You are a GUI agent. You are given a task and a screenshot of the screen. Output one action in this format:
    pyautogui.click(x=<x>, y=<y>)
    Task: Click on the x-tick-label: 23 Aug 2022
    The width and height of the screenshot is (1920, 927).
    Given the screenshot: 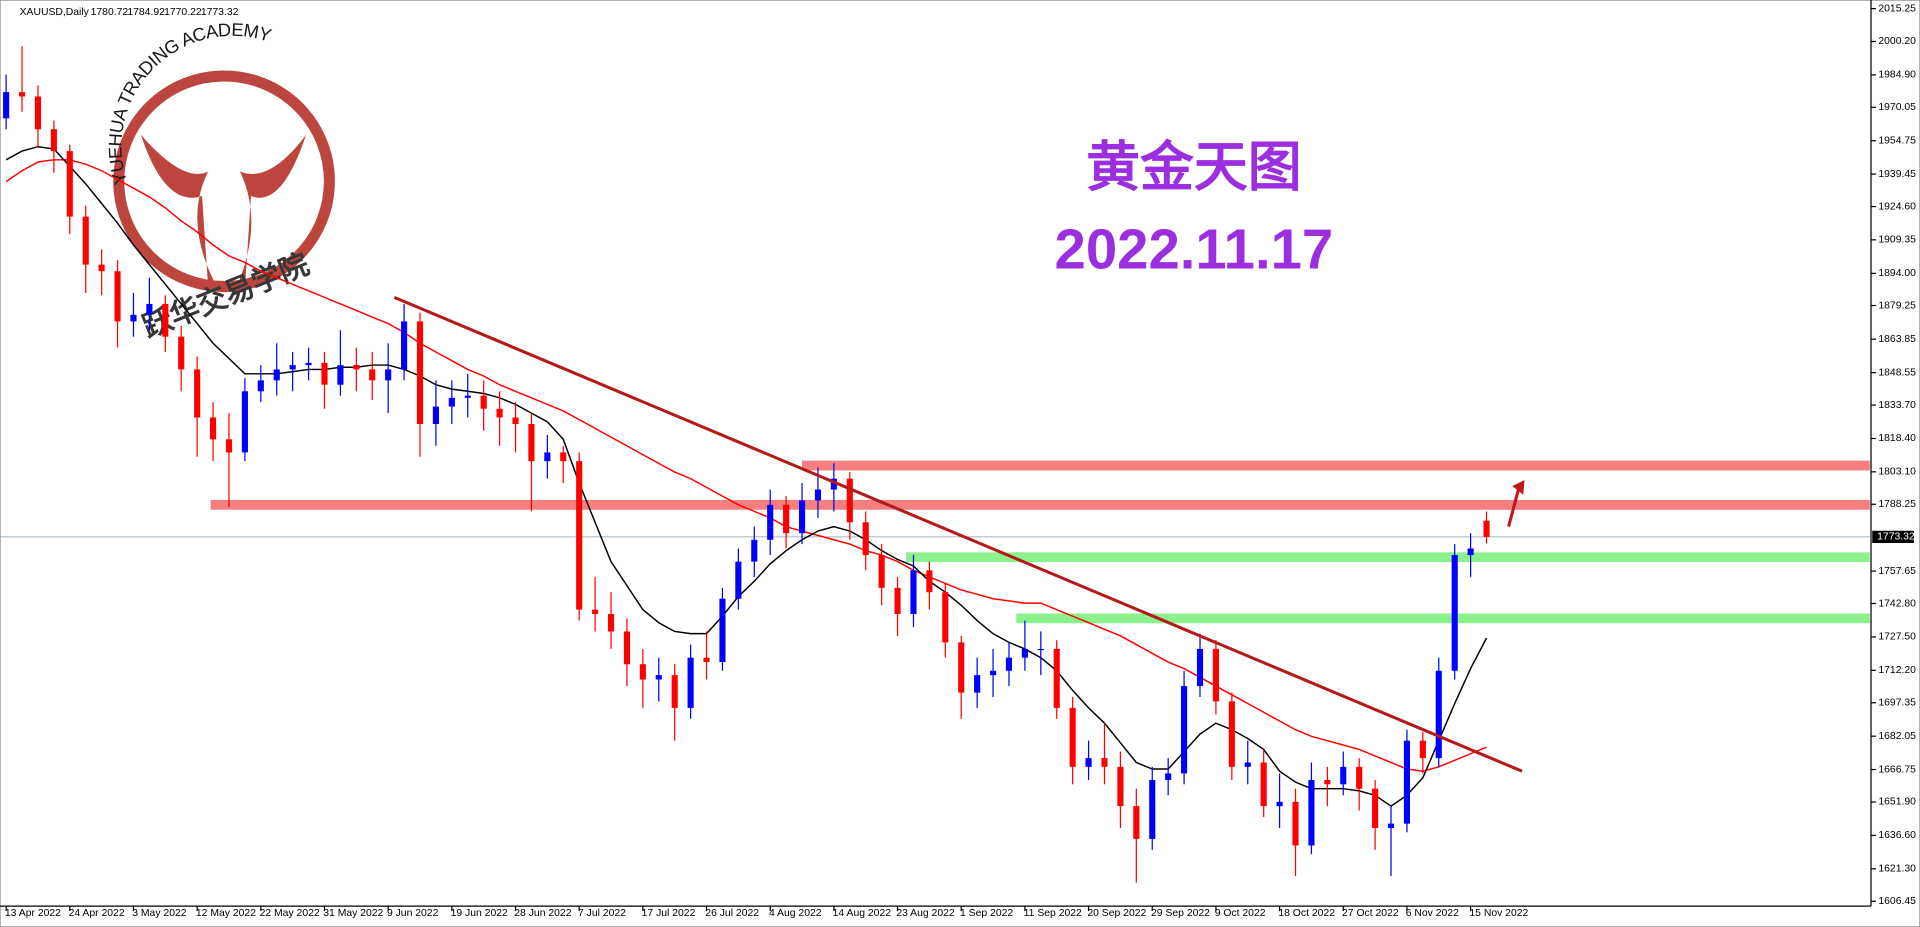 What is the action you would take?
    pyautogui.click(x=925, y=913)
    